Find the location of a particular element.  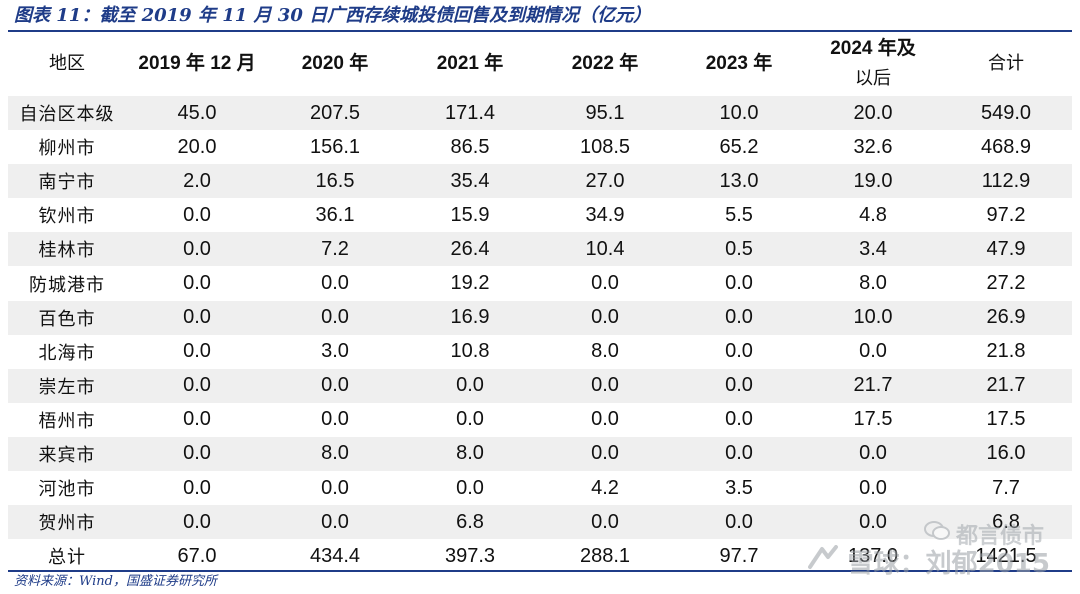

region-cell: 桂林市 is located at coordinates (67, 251).